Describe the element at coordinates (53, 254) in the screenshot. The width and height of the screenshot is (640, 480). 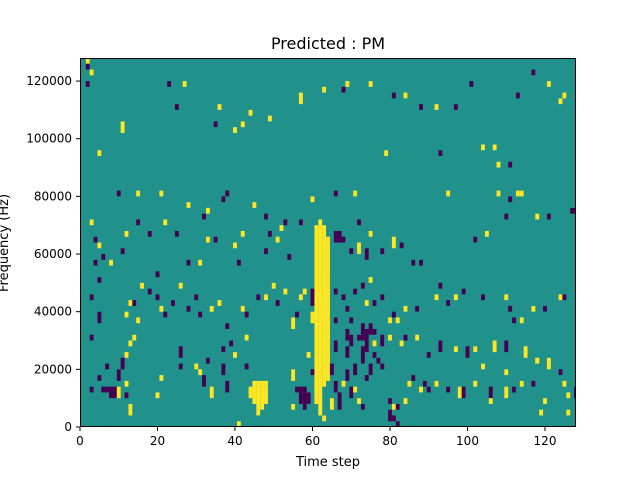
I see `y-tick-label: 60000` at that location.